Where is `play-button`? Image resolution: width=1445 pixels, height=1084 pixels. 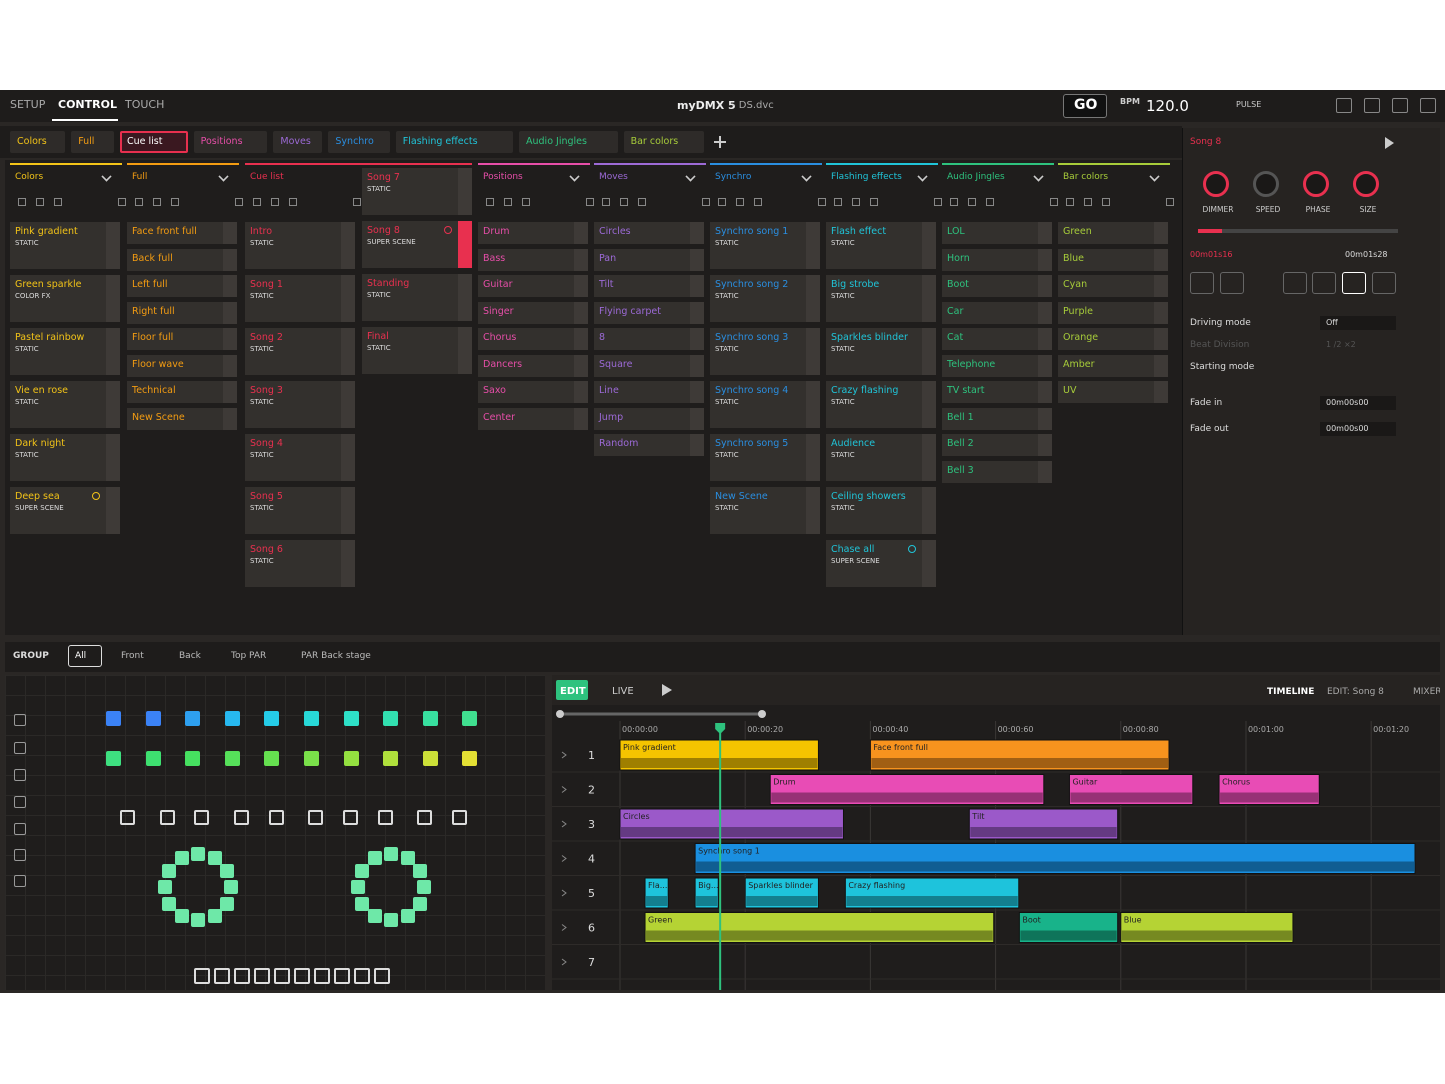 play-button is located at coordinates (667, 690).